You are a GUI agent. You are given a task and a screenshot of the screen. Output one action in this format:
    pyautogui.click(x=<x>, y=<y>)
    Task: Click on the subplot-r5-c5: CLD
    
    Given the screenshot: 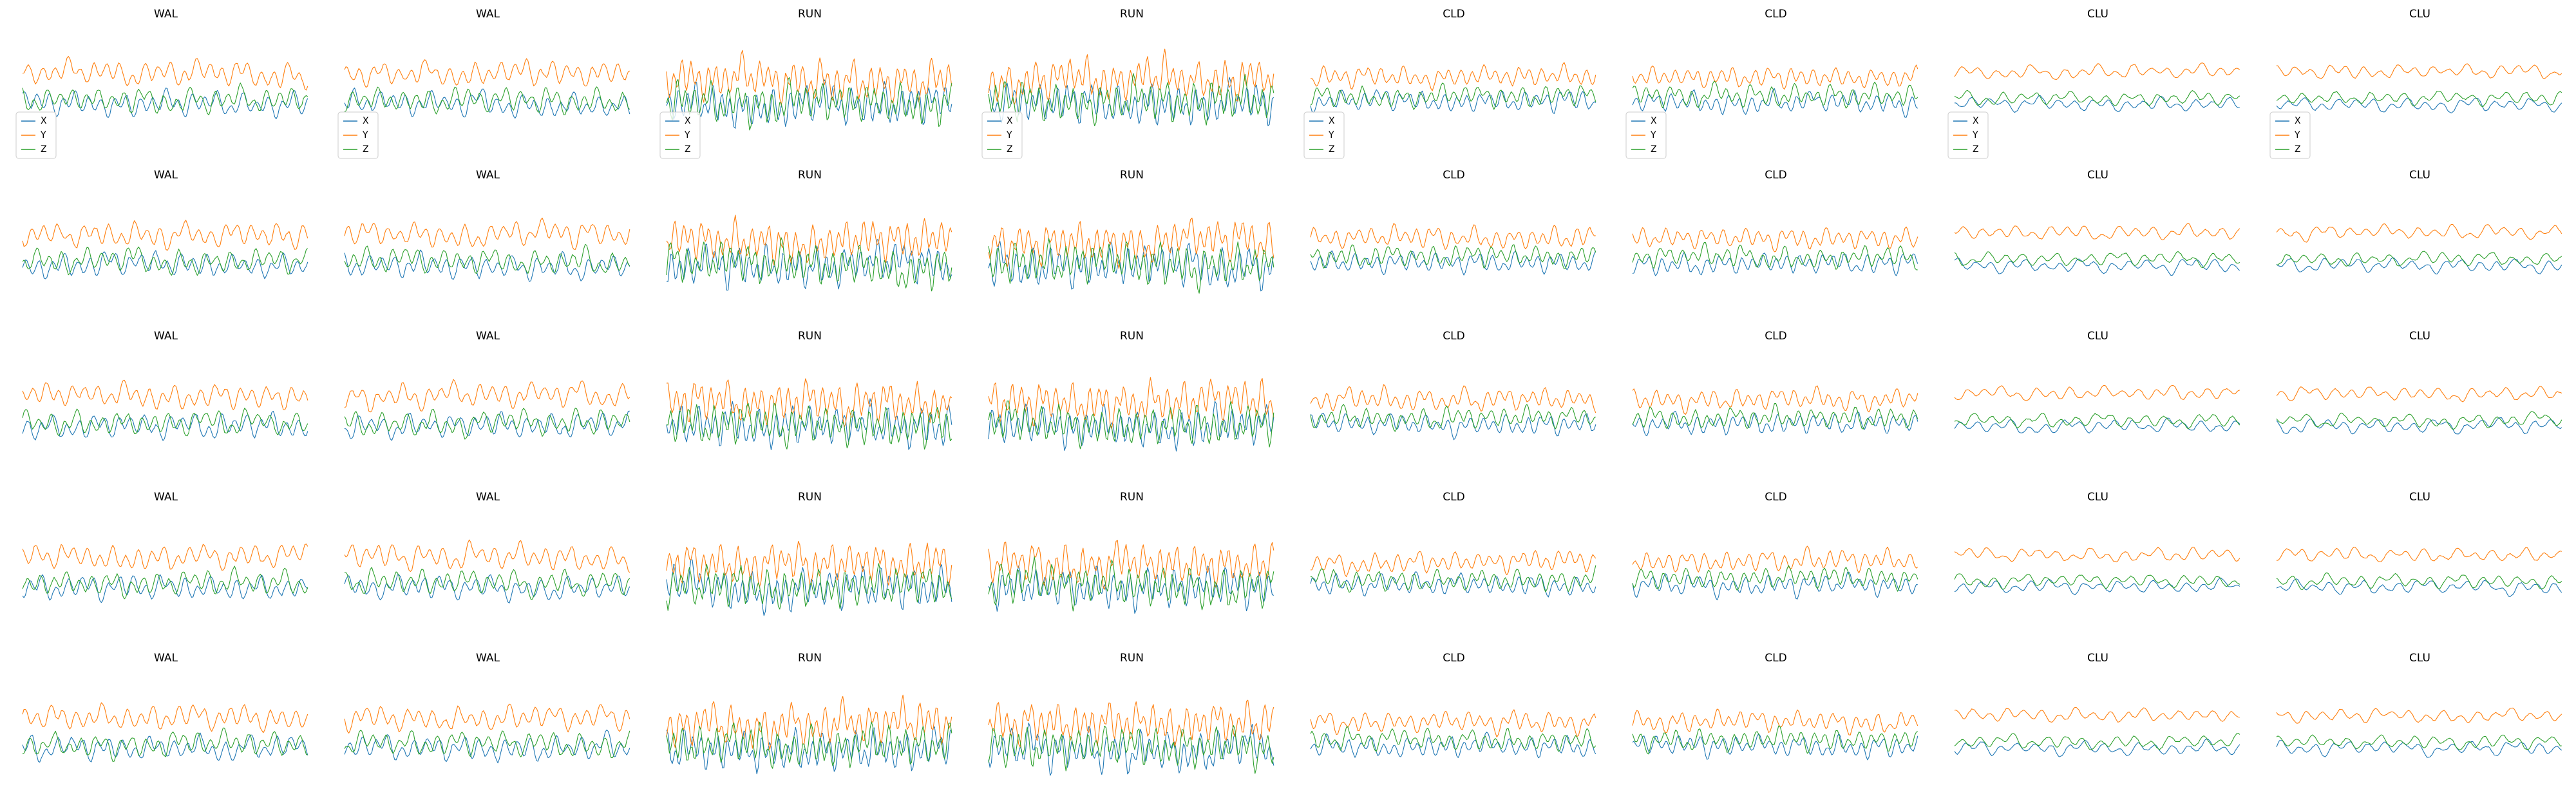 What is the action you would take?
    pyautogui.click(x=1453, y=706)
    